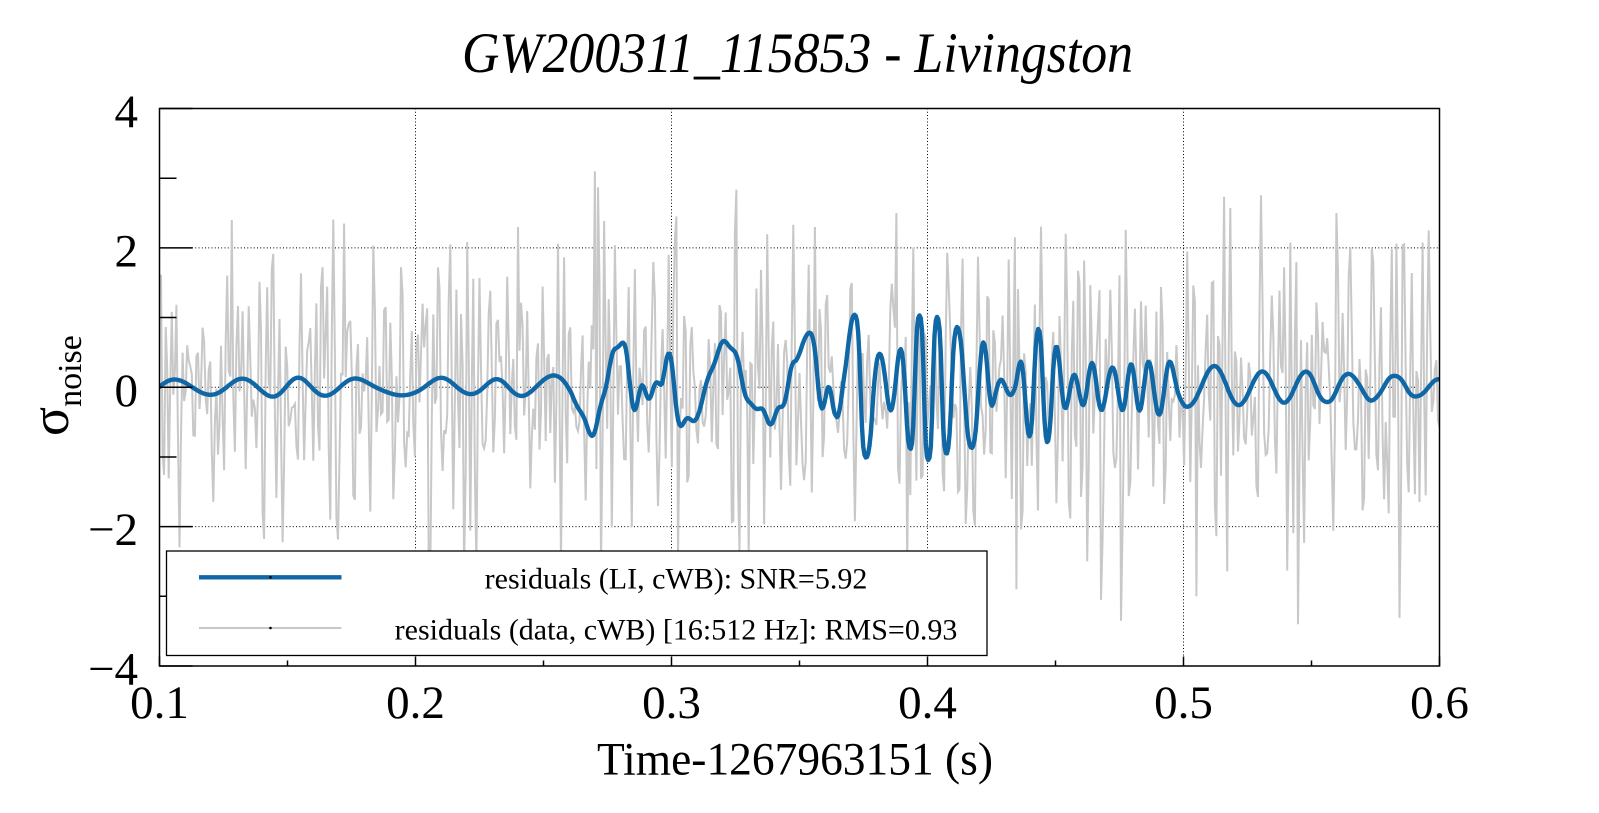 The height and width of the screenshot is (813, 1599). Describe the element at coordinates (927, 703) in the screenshot. I see `svg-text: 0.4` at that location.